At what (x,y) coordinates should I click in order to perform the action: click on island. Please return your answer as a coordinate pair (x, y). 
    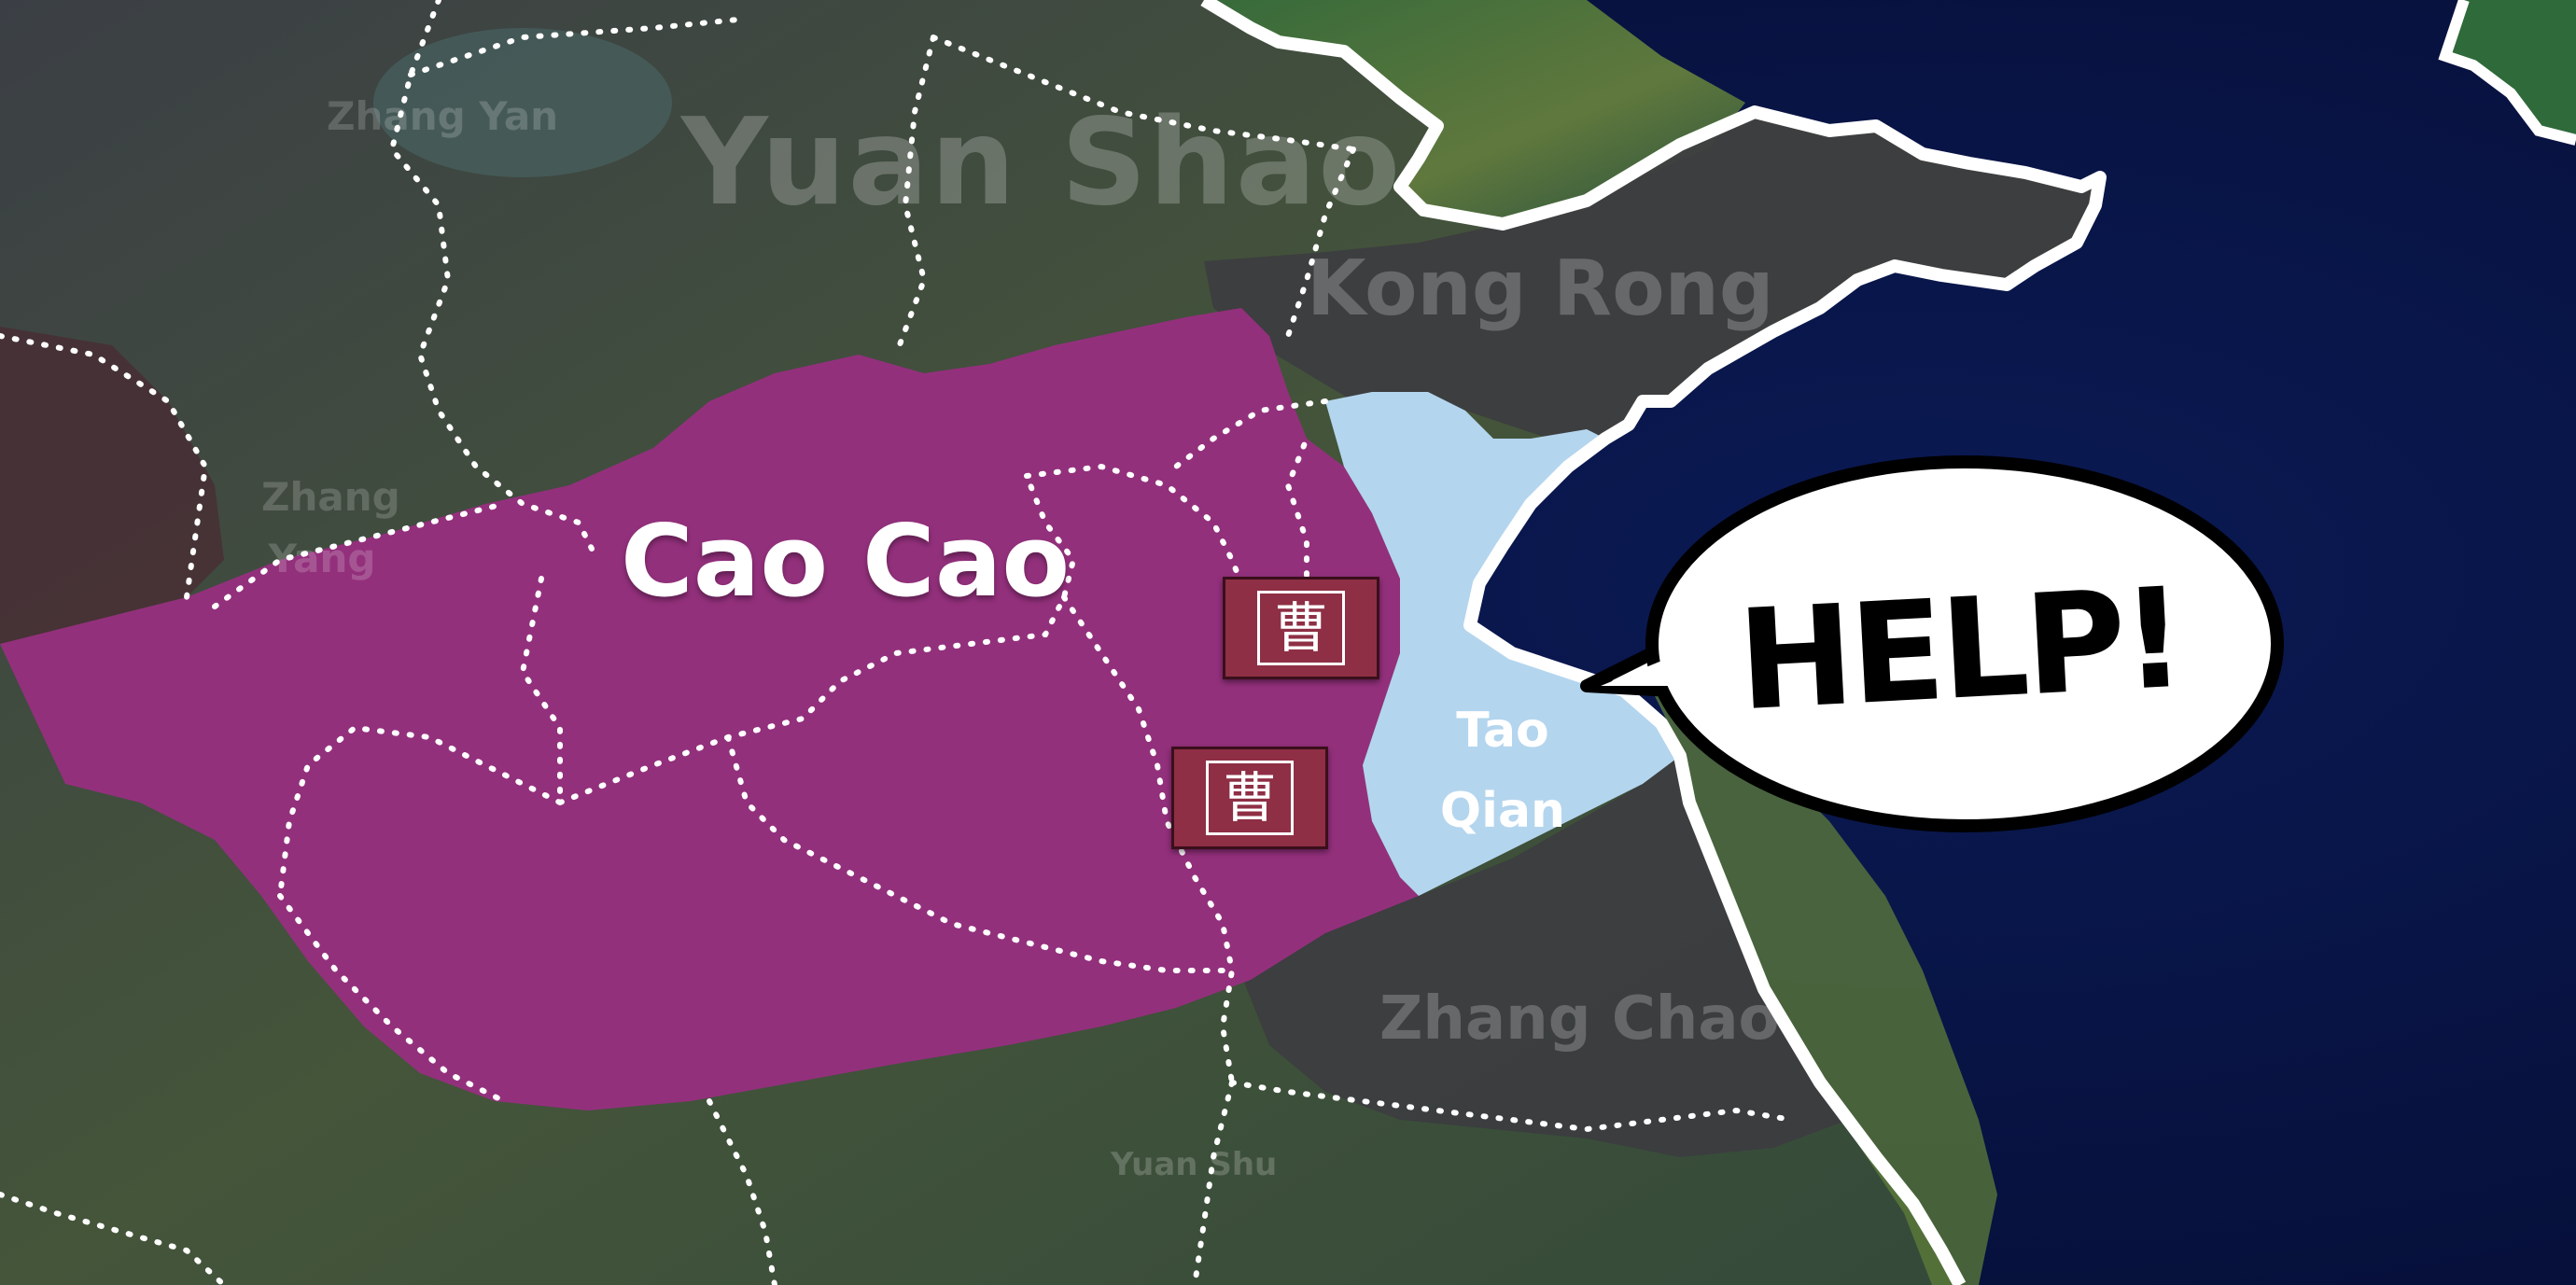
    Looking at the image, I should click on (2510, 70).